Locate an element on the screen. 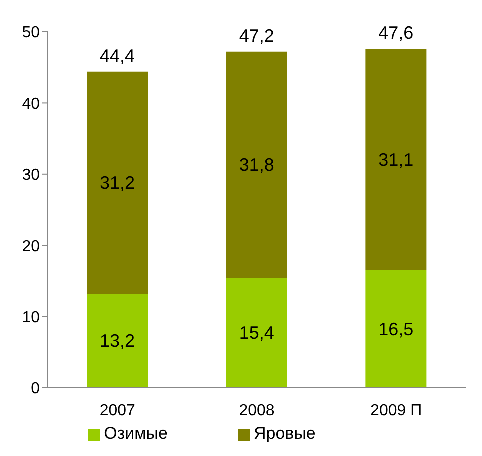 The width and height of the screenshot is (482, 456). legend-label: Озимые is located at coordinates (136, 433).